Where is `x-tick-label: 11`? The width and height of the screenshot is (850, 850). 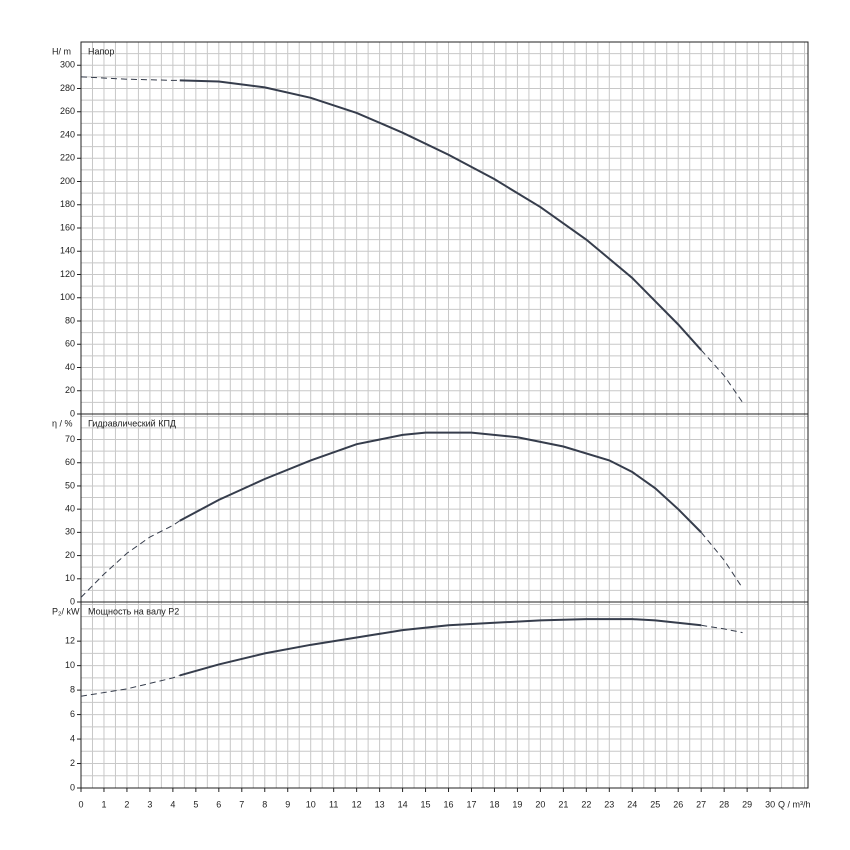
x-tick-label: 11 is located at coordinates (333, 804).